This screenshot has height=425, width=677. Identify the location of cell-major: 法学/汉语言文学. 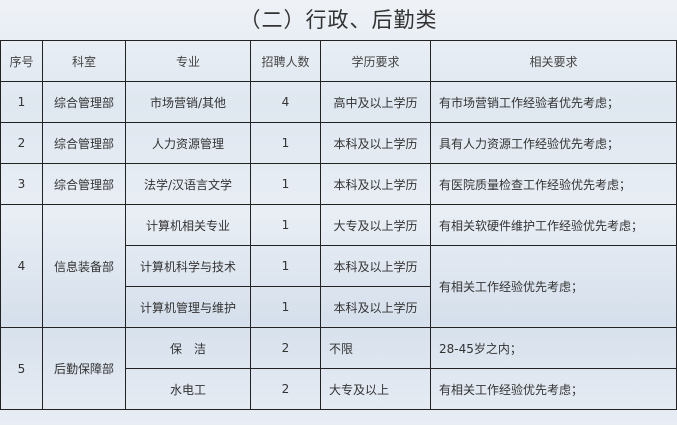
(188, 184).